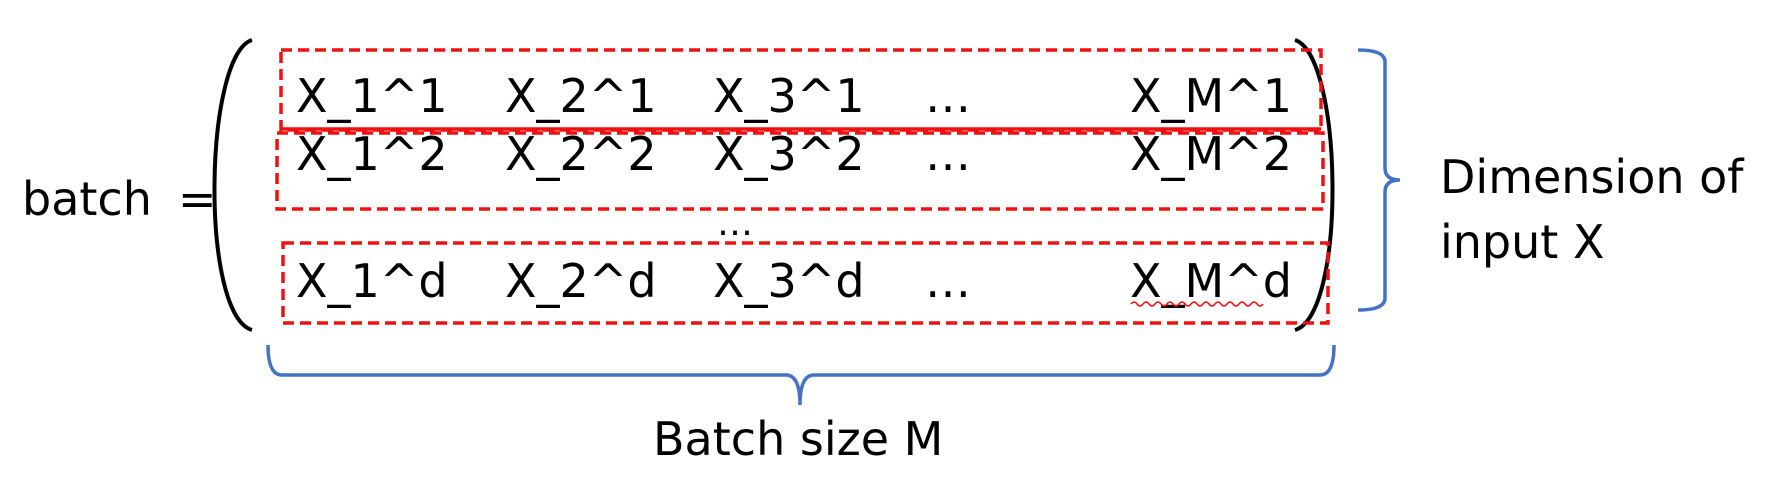 Image resolution: width=1773 pixels, height=487 pixels. What do you see at coordinates (1211, 281) in the screenshot?
I see `matrix-cell: X_M^d` at bounding box center [1211, 281].